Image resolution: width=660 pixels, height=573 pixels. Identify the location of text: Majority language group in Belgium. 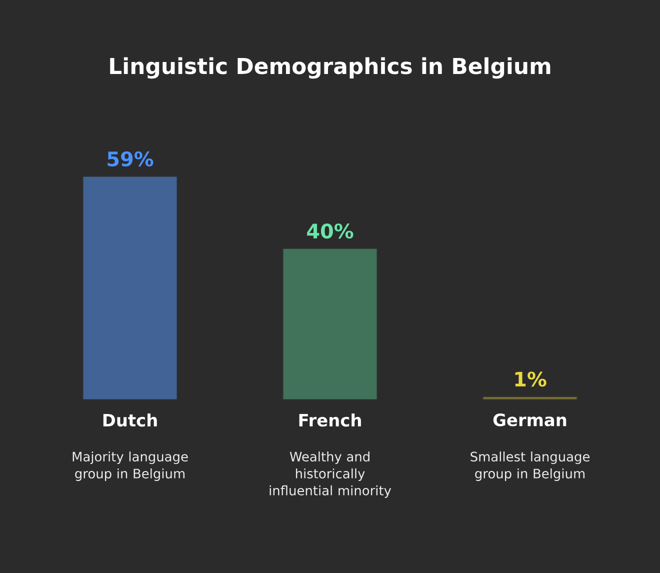
(130, 466).